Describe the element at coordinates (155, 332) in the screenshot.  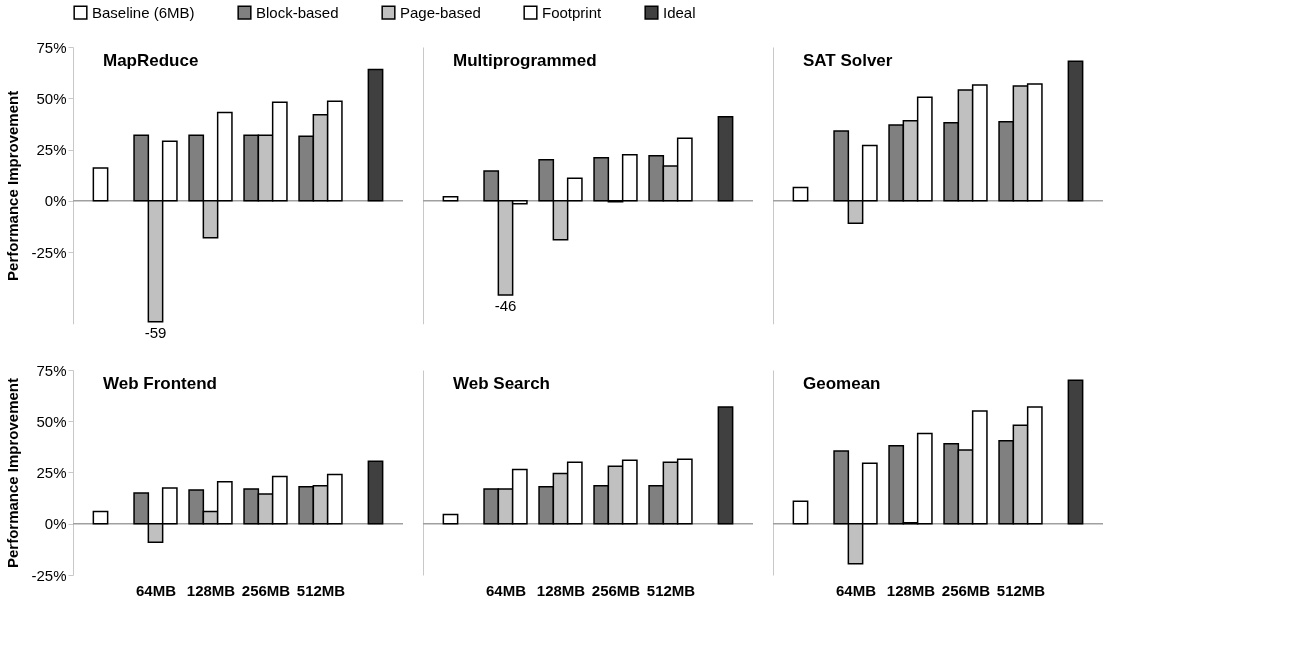
I see `data-label: -59` at that location.